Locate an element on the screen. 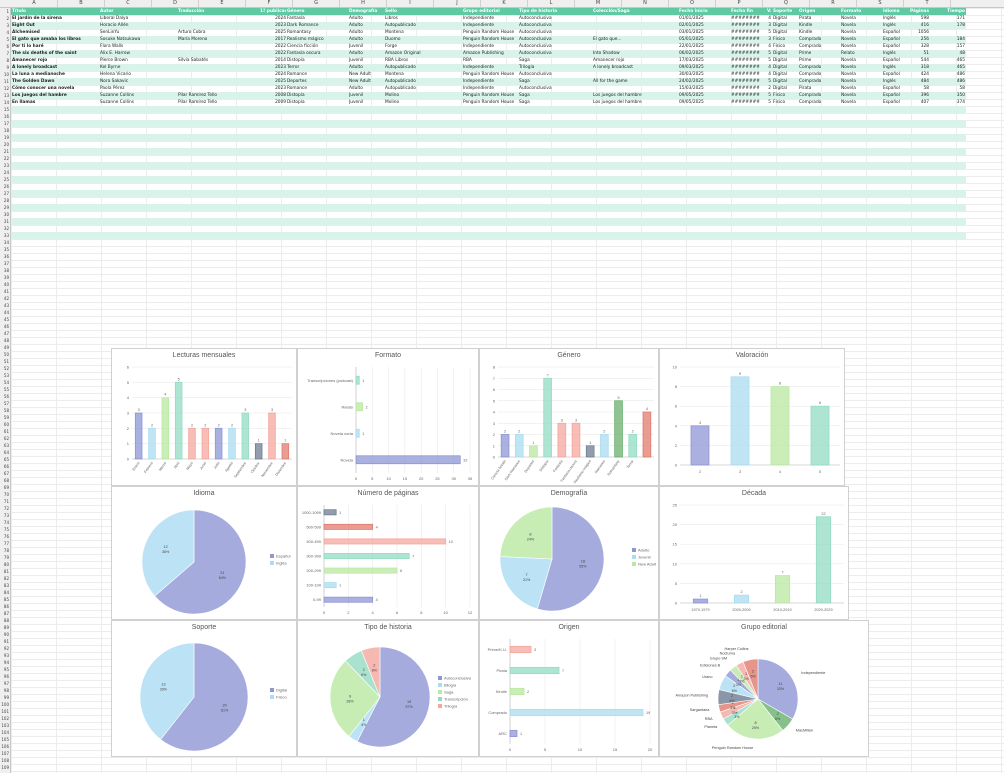  cell: 407 is located at coordinates (924, 102).